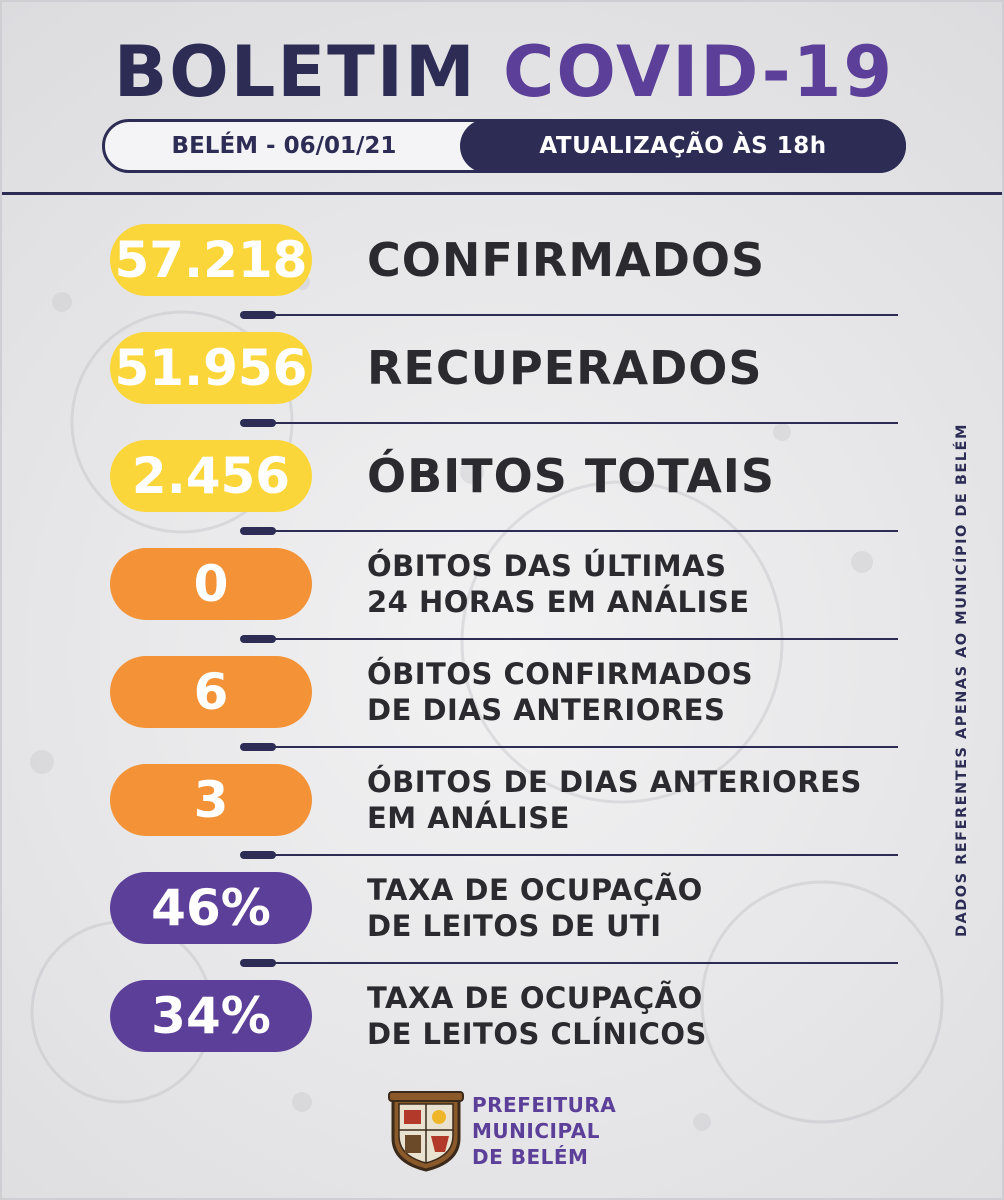 This screenshot has width=1004, height=1200. I want to click on stat-row-confirmados: 57.218 CONFIRMADOS, so click(502, 278).